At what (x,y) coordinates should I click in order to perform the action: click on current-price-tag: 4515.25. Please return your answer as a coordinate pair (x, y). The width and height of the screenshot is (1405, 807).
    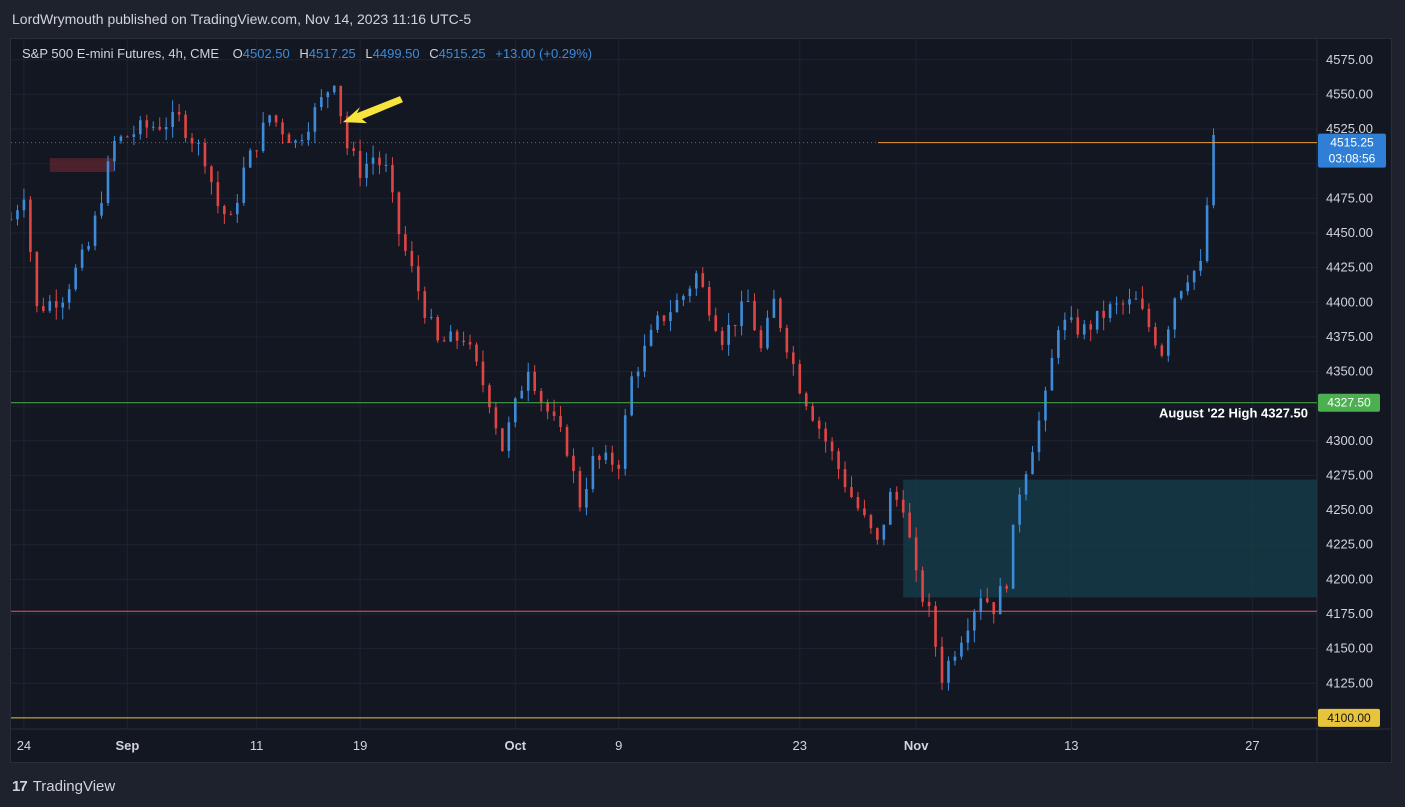
    Looking at the image, I should click on (1352, 143).